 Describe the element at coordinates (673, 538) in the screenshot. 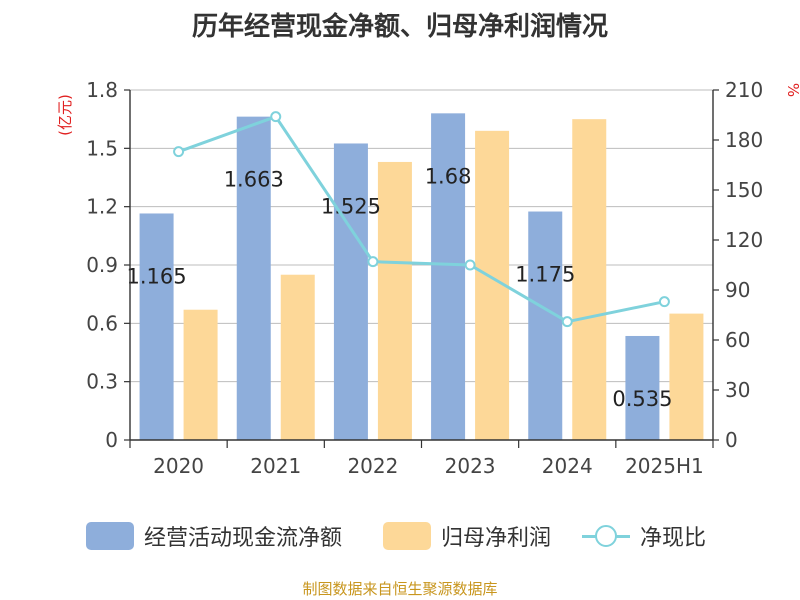

I see `legend-label-ratio: 净现比` at that location.